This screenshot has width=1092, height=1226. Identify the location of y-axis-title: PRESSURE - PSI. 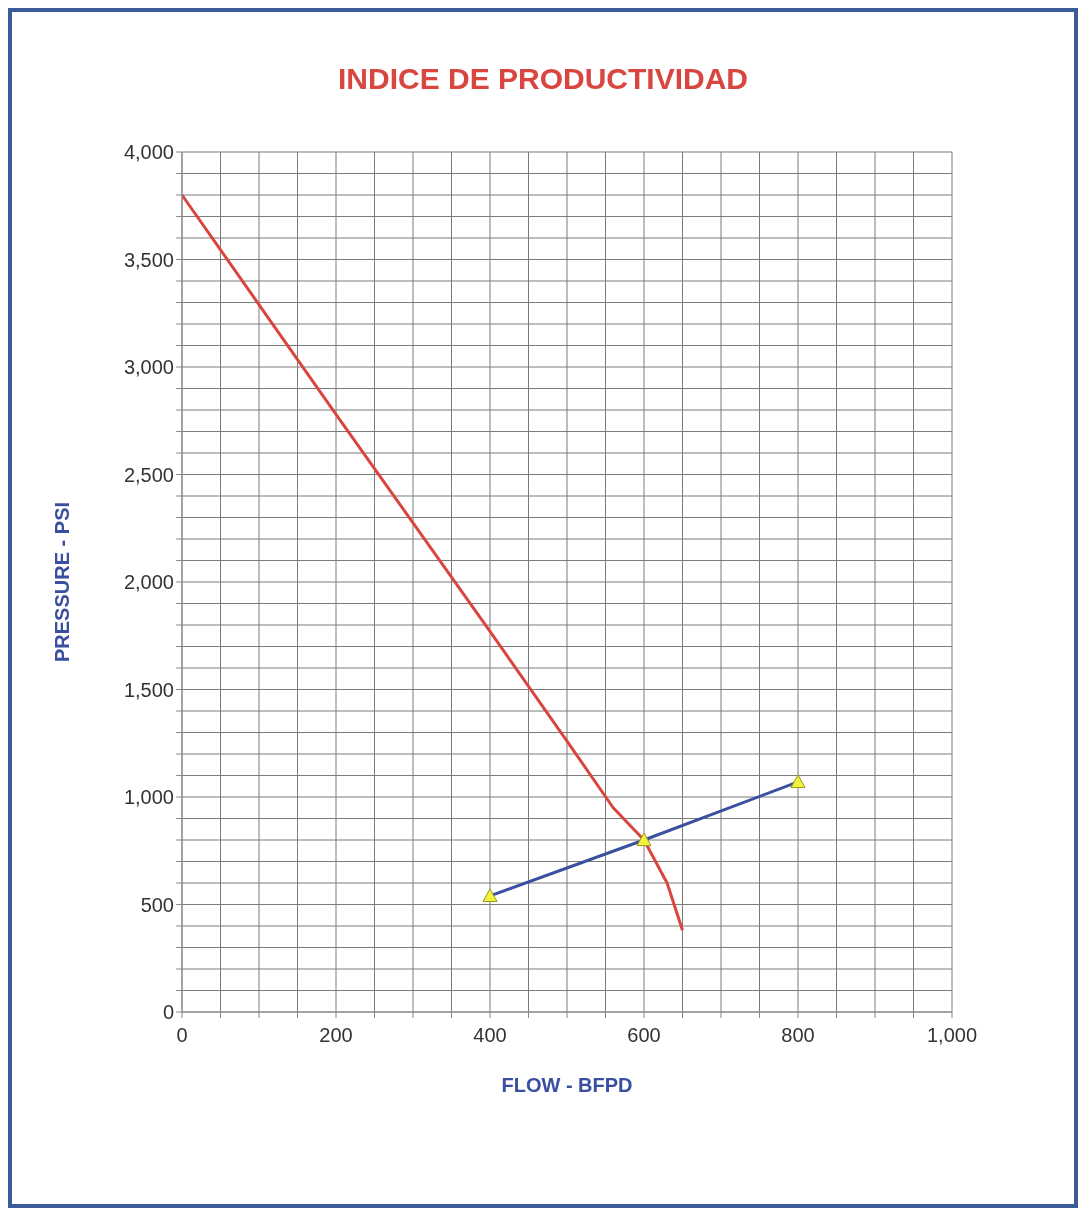
(62, 582).